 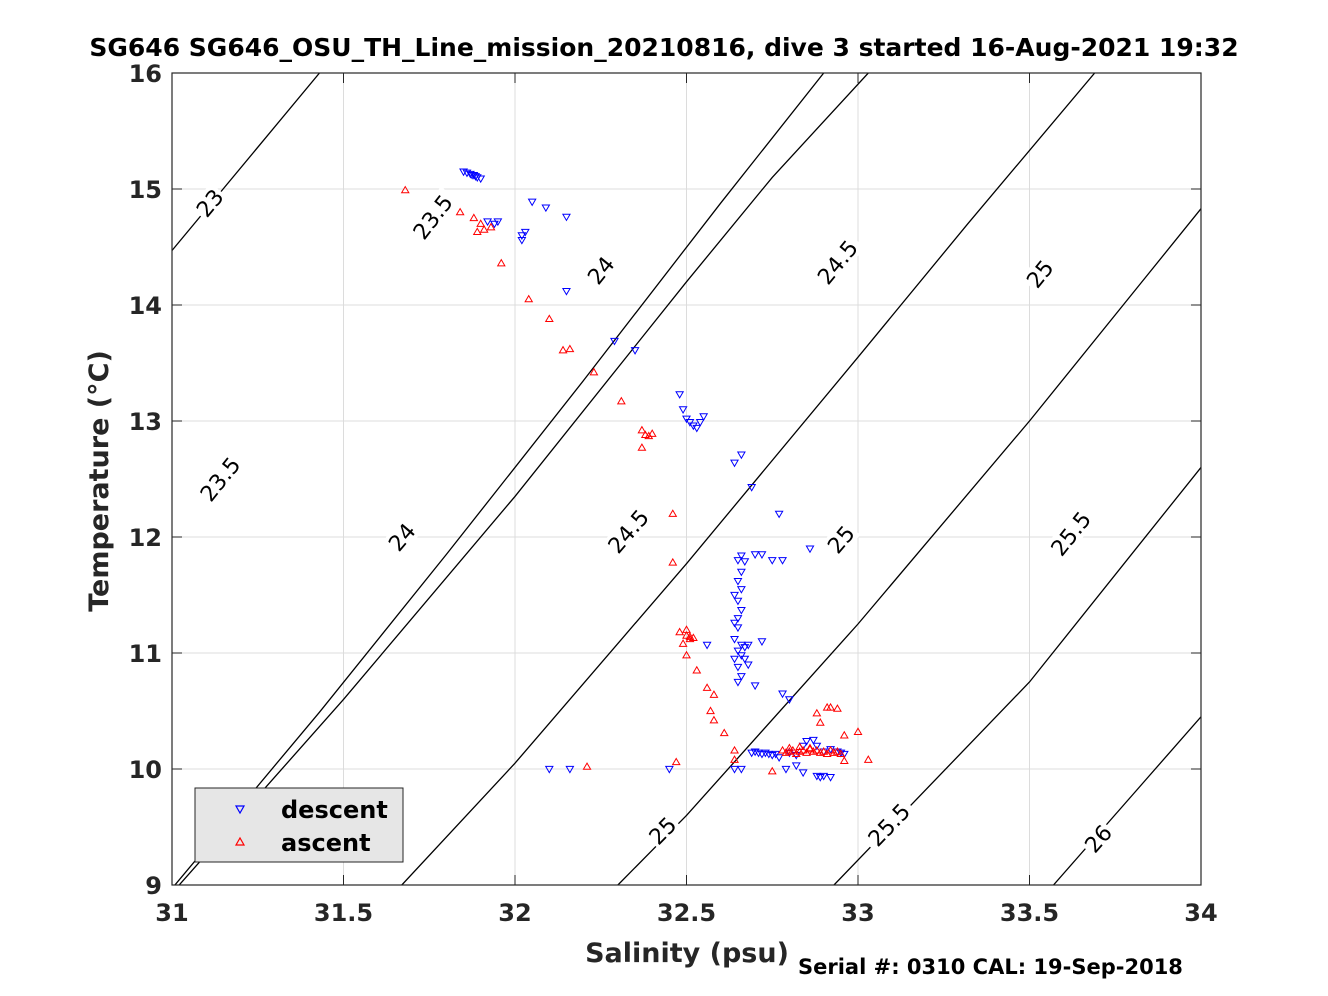 I want to click on y-axis-label: Temperature (°C), so click(x=99, y=481).